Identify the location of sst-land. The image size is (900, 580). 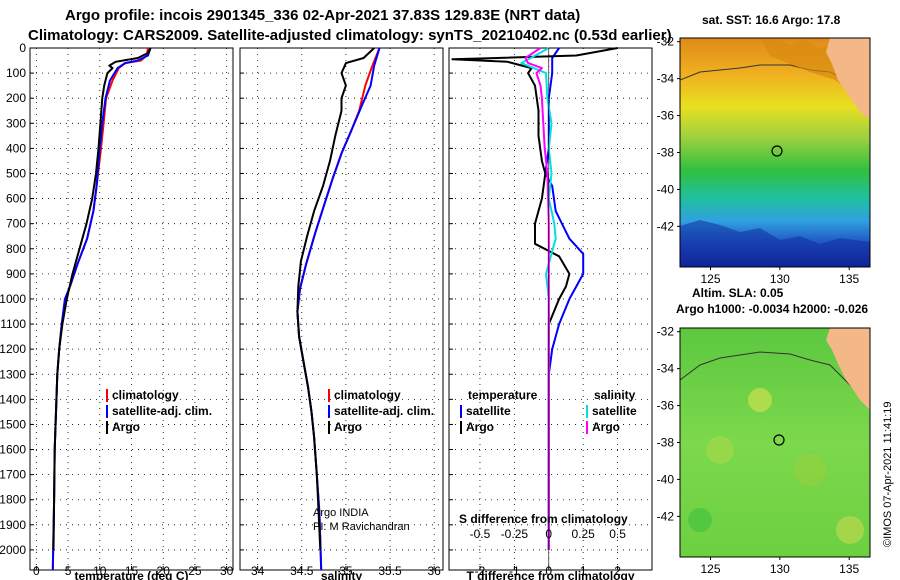
(848, 79).